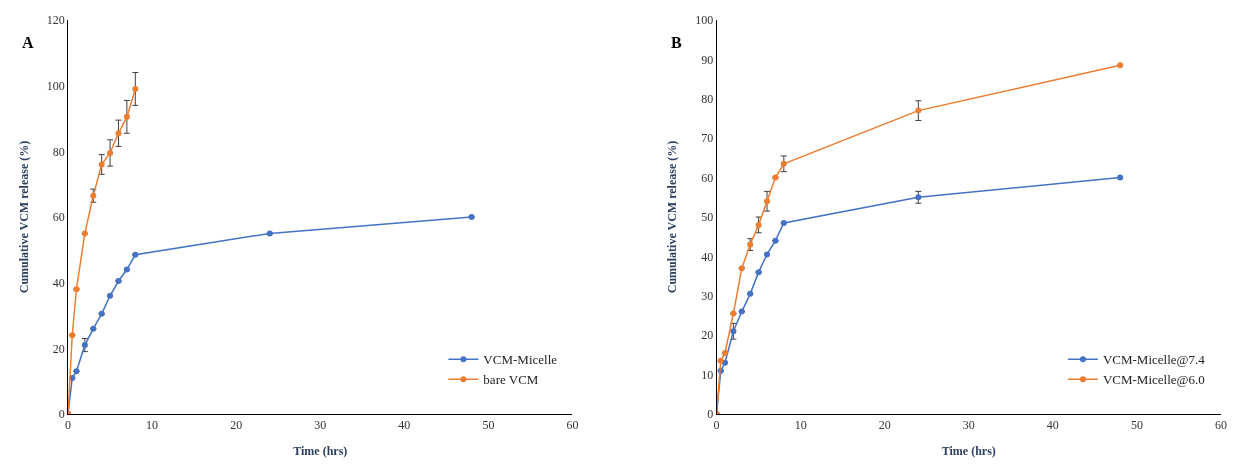 Image resolution: width=1241 pixels, height=468 pixels. What do you see at coordinates (707, 296) in the screenshot?
I see `y-tick-label: 30` at bounding box center [707, 296].